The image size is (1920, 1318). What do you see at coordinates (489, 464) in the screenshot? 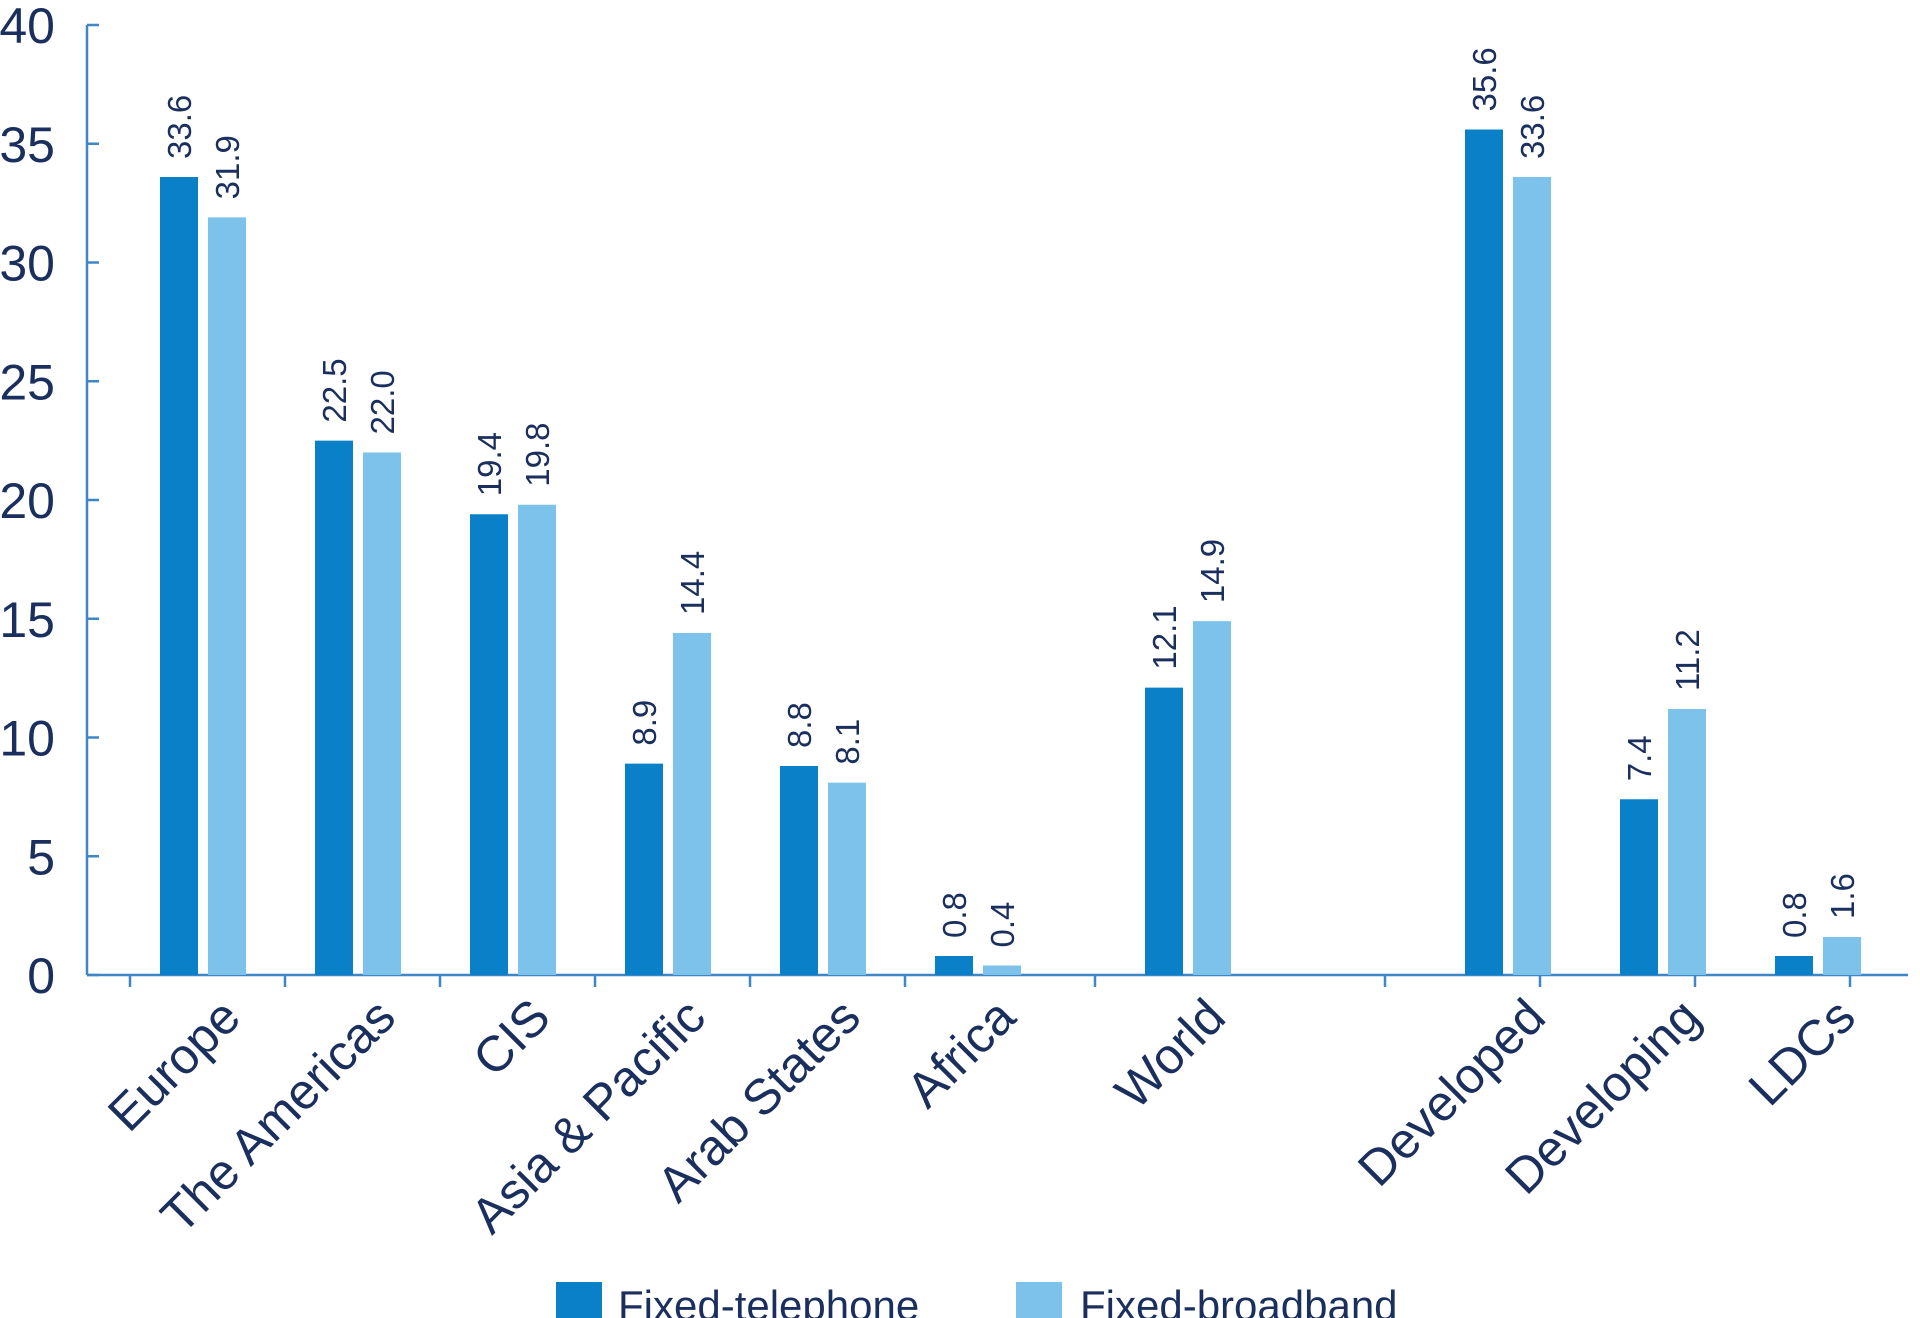
I see `data-label: 19.4` at bounding box center [489, 464].